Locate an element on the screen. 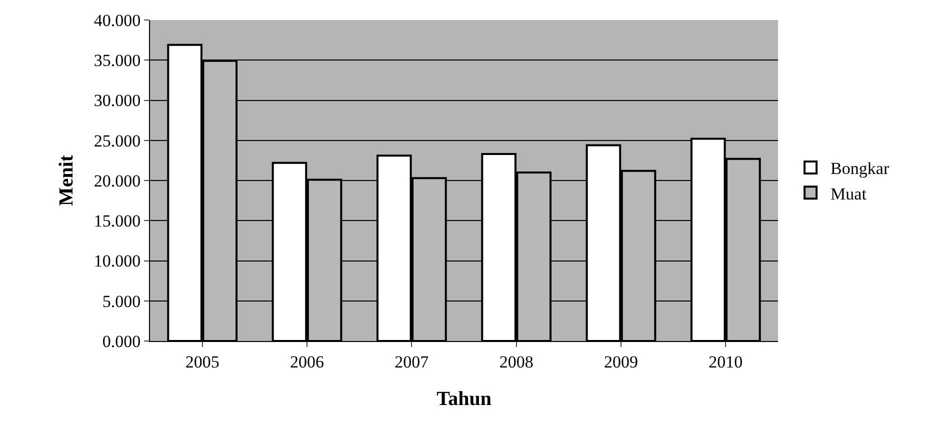  y-tick-label: 0.000 is located at coordinates (121, 341).